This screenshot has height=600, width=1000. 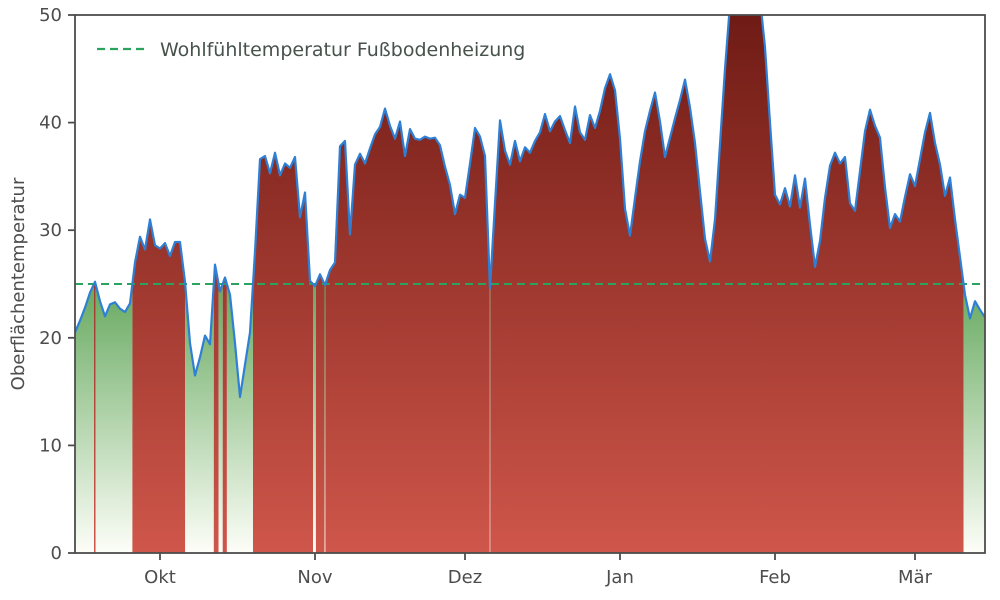 I want to click on x-tick-label: Dez, so click(x=465, y=577).